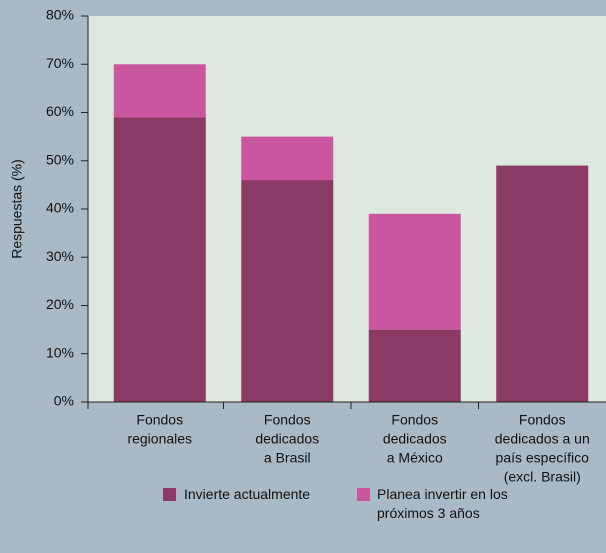 The width and height of the screenshot is (606, 553). Describe the element at coordinates (247, 494) in the screenshot. I see `legend-label: Invierte actualmente` at that location.